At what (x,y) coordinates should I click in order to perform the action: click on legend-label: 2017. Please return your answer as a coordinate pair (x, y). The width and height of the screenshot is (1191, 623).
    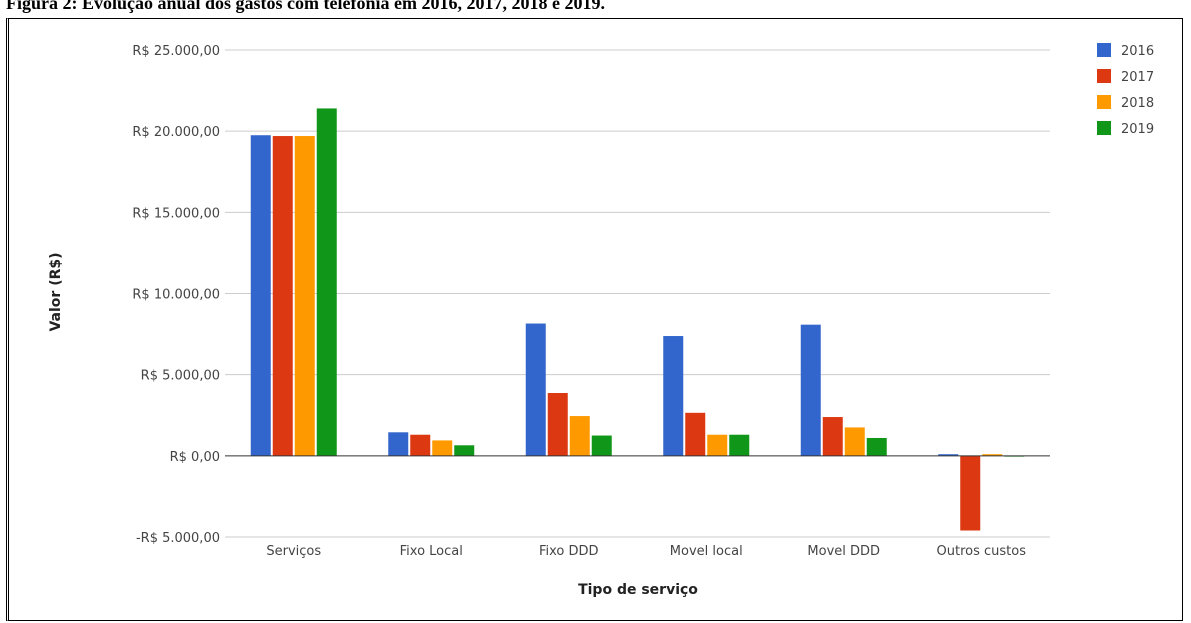
    Looking at the image, I should click on (1137, 77).